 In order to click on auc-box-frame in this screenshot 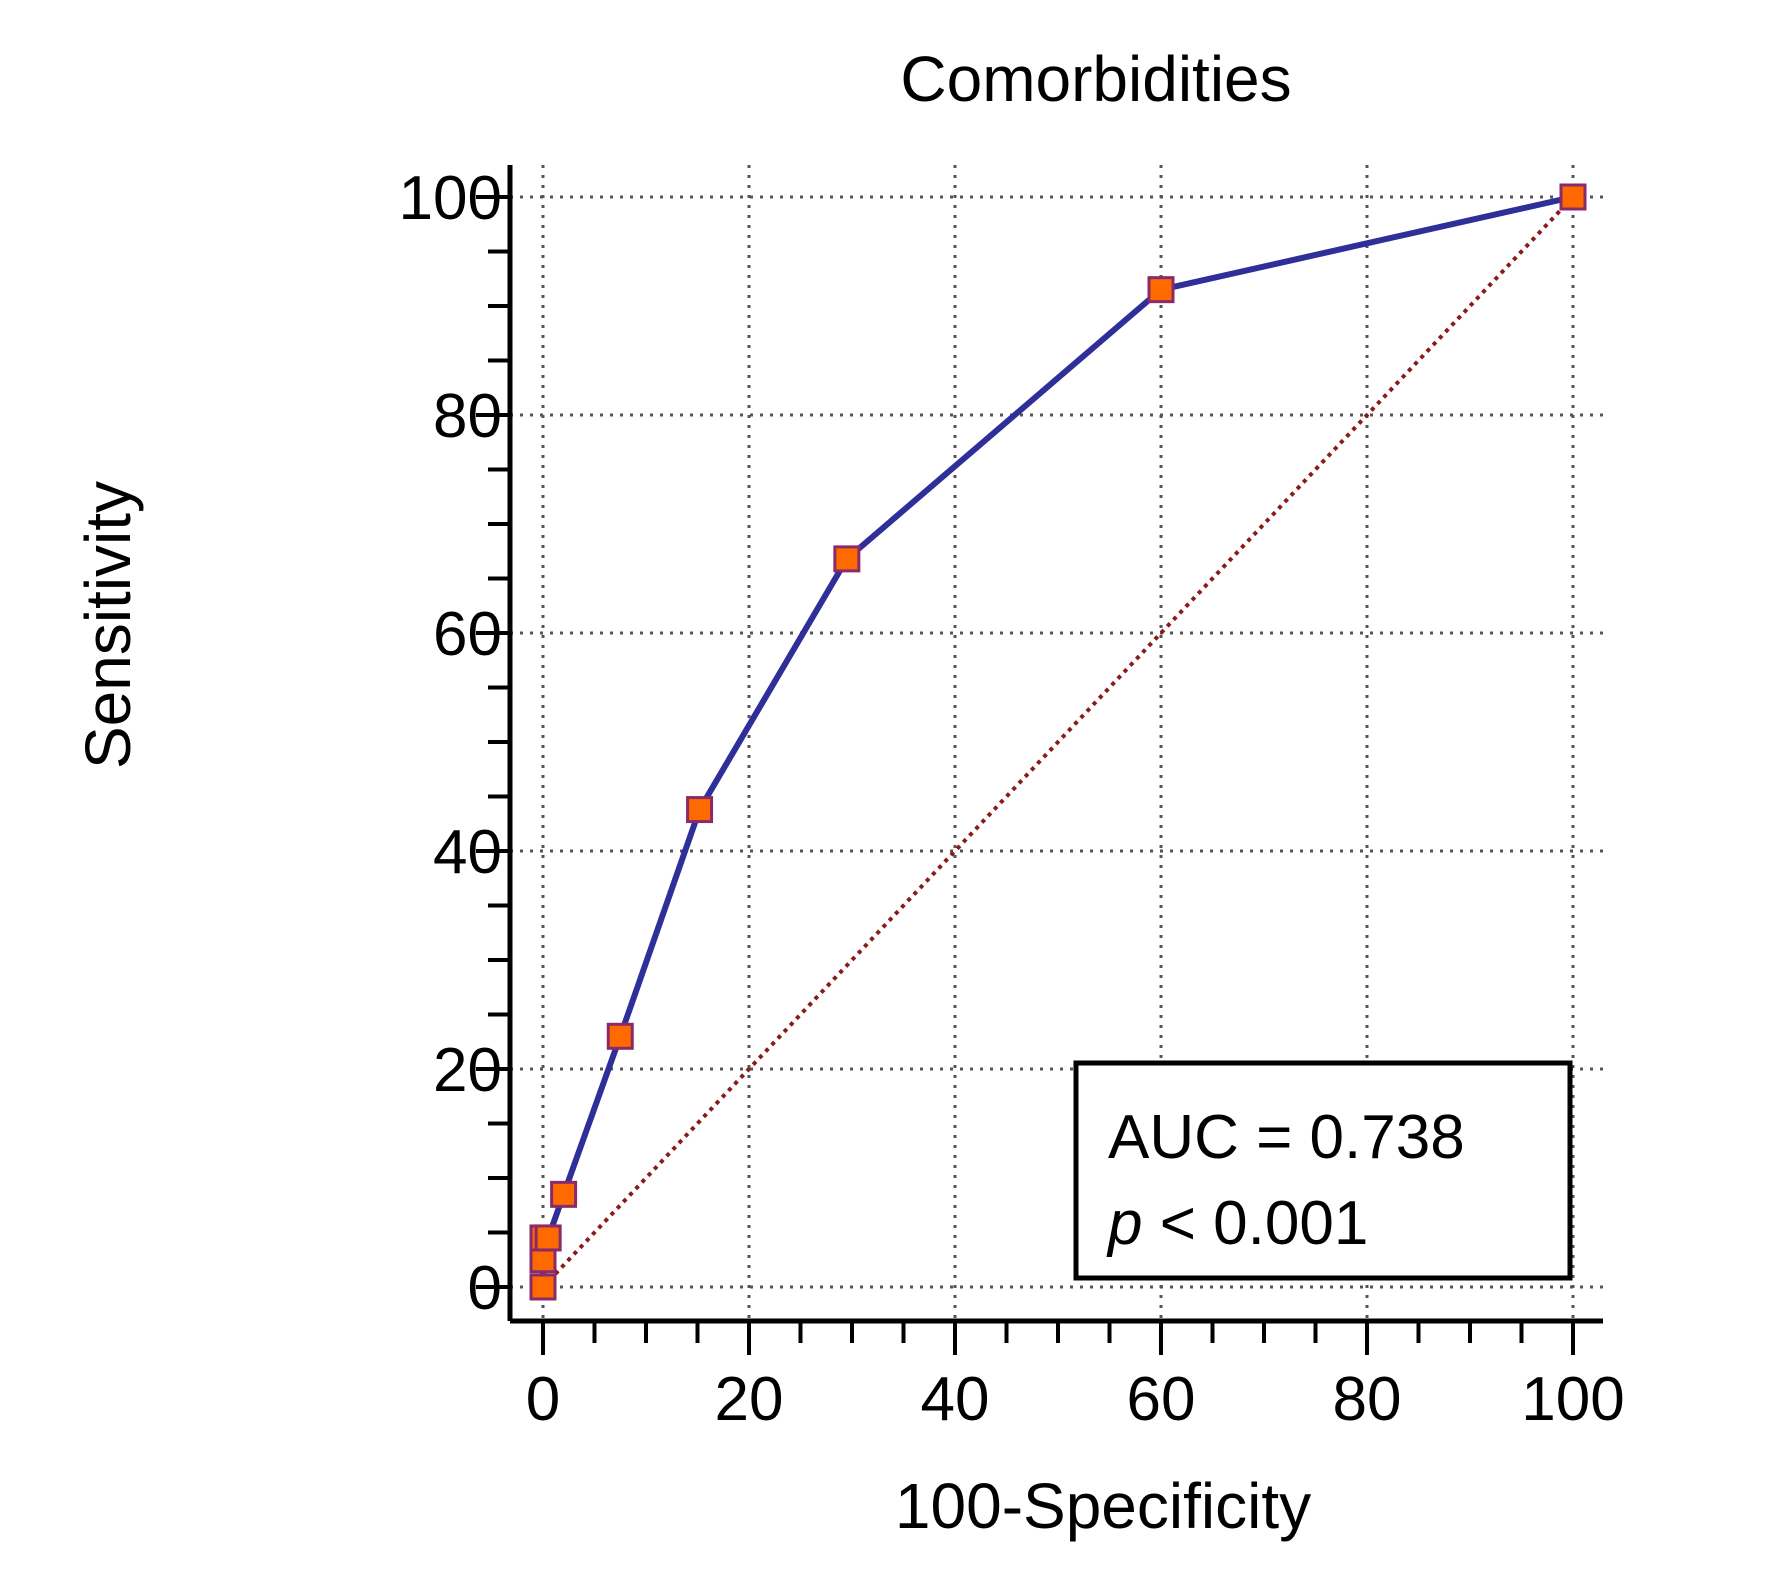, I will do `click(1323, 1170)`.